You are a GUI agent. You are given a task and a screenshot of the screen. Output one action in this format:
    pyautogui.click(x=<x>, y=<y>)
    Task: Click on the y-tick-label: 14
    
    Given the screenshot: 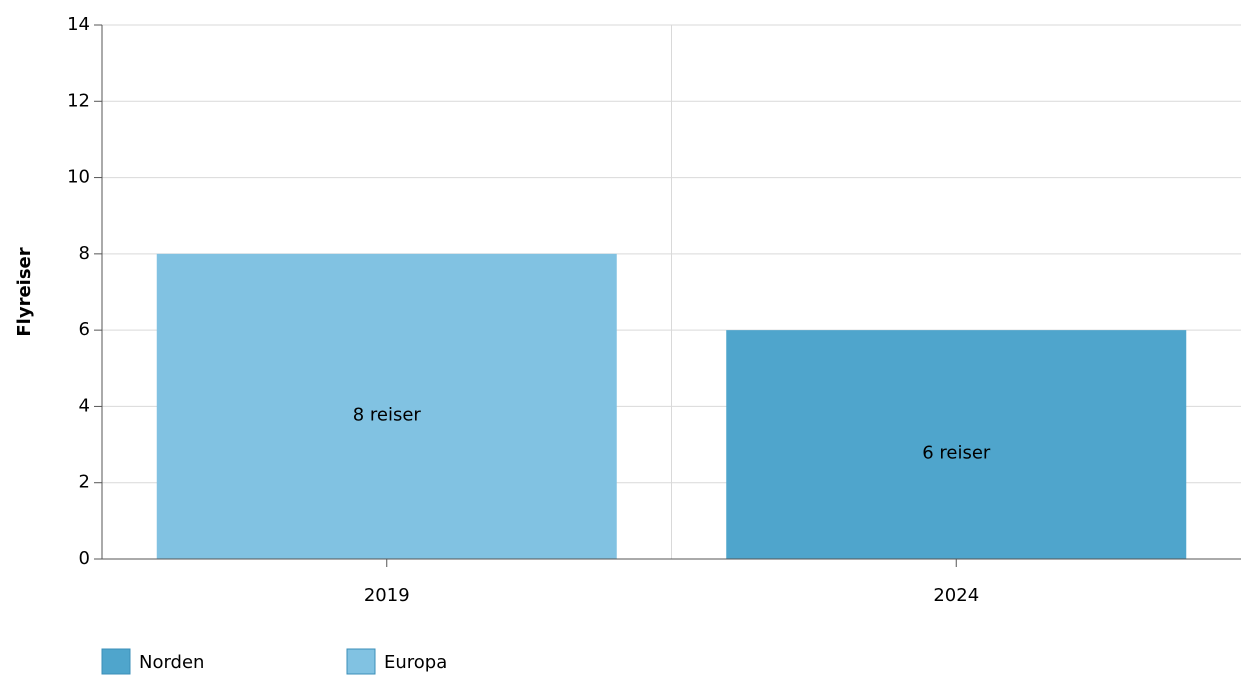 What is the action you would take?
    pyautogui.click(x=78, y=24)
    